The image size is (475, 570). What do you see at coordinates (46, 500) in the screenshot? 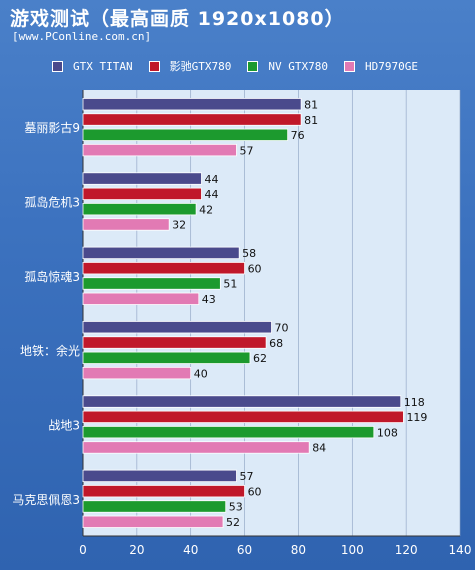
I see `category-label: 马克思佩恩3` at bounding box center [46, 500].